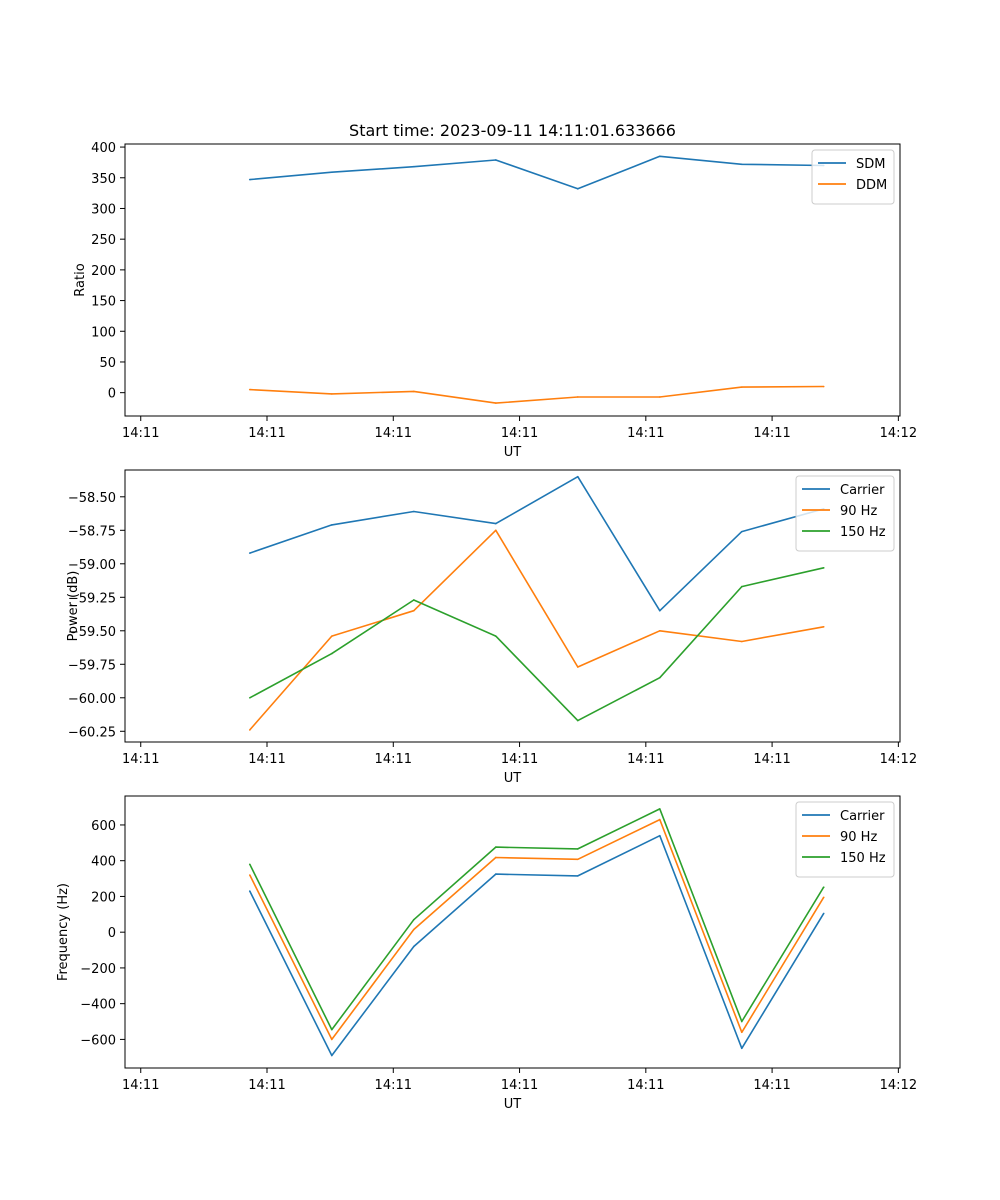 This screenshot has height=1200, width=1000. Describe the element at coordinates (103, 179) in the screenshot. I see `y-tick-label: 350` at that location.